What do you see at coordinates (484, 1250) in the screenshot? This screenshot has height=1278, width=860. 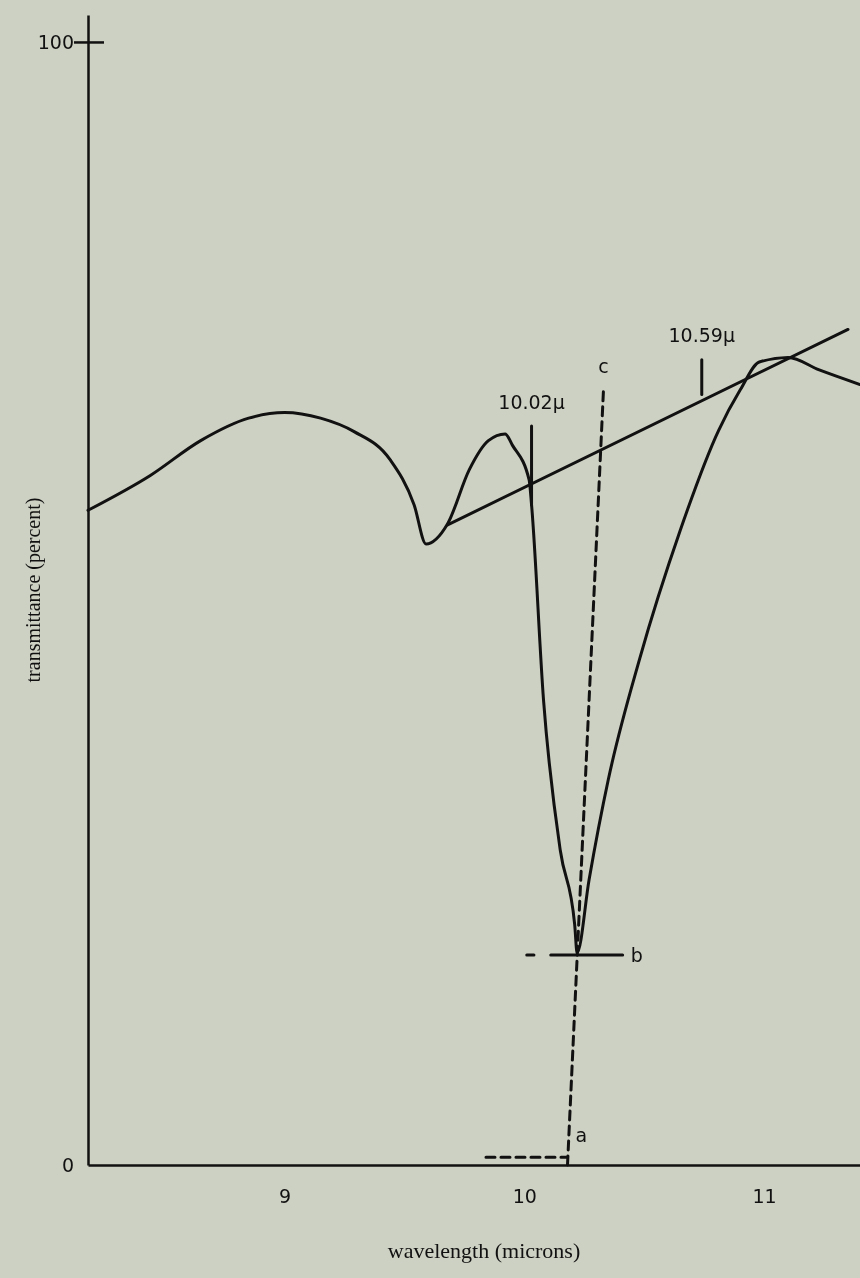 I see `x-axis-title: wavelength (microns)` at bounding box center [484, 1250].